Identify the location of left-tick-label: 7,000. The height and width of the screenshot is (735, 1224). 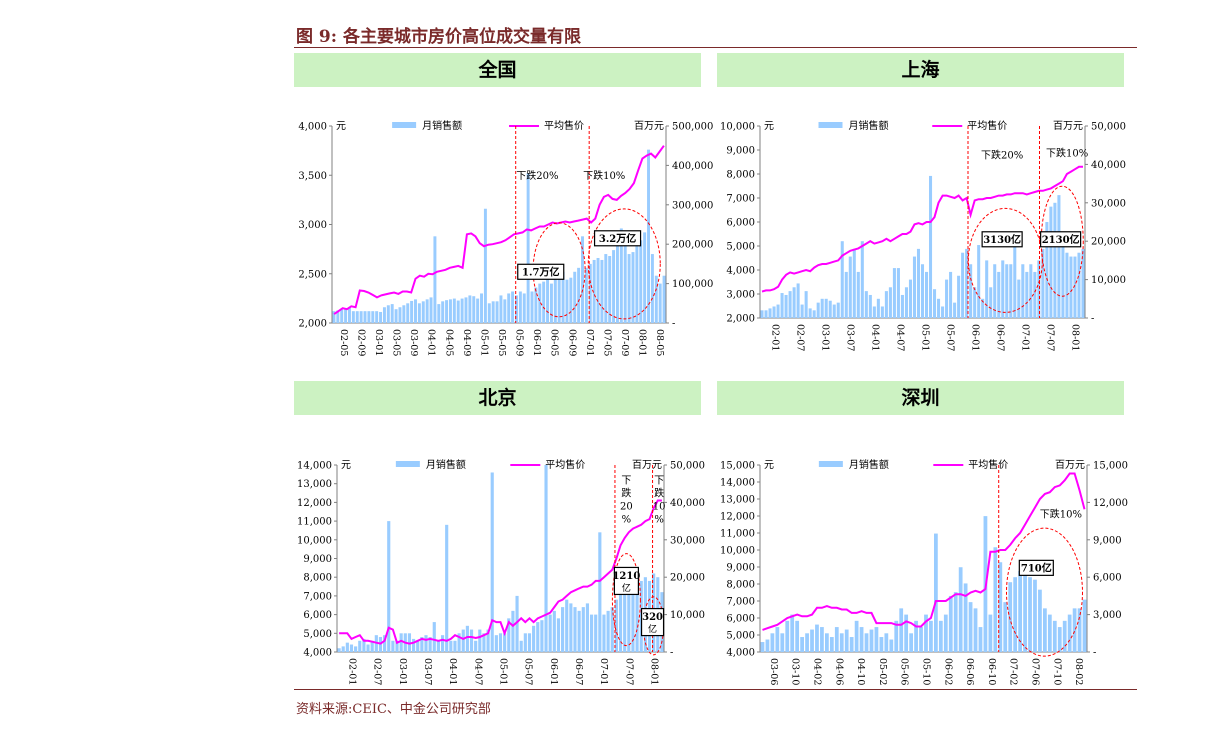
(740, 199).